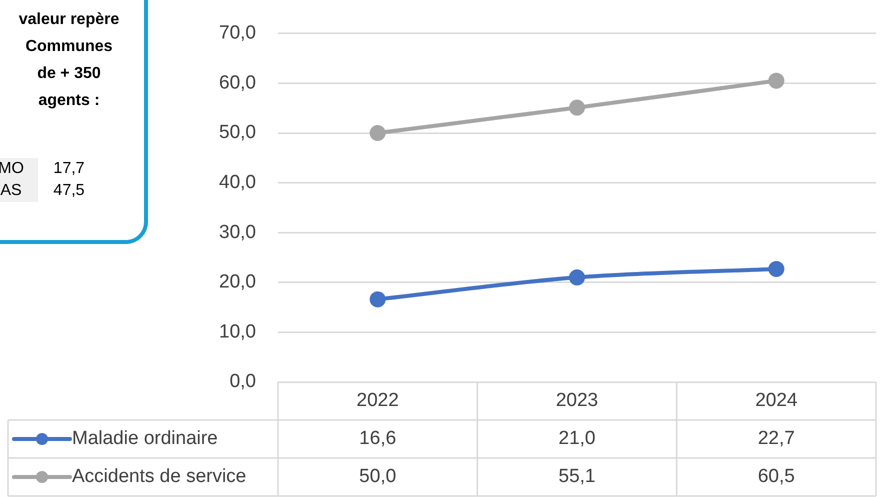 The height and width of the screenshot is (497, 886). What do you see at coordinates (237, 133) in the screenshot?
I see `y-tick-label: 50,0` at bounding box center [237, 133].